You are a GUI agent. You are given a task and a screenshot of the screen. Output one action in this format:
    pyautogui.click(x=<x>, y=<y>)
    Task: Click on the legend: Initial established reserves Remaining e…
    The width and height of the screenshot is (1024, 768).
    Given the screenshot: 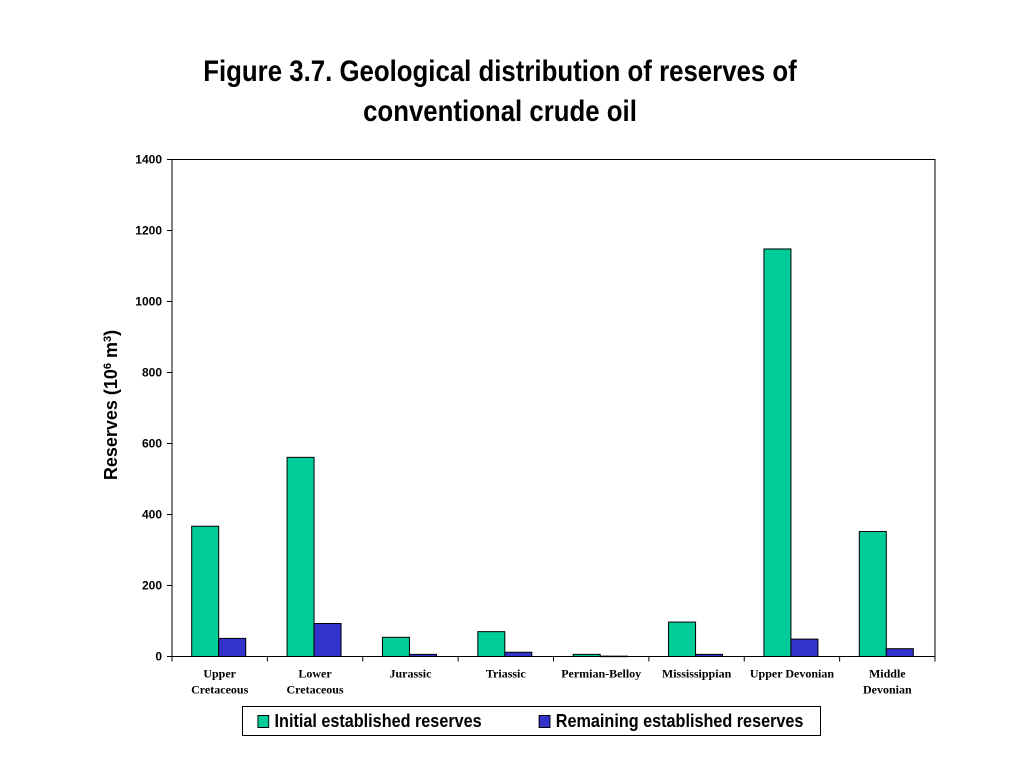 What is the action you would take?
    pyautogui.click(x=531, y=721)
    